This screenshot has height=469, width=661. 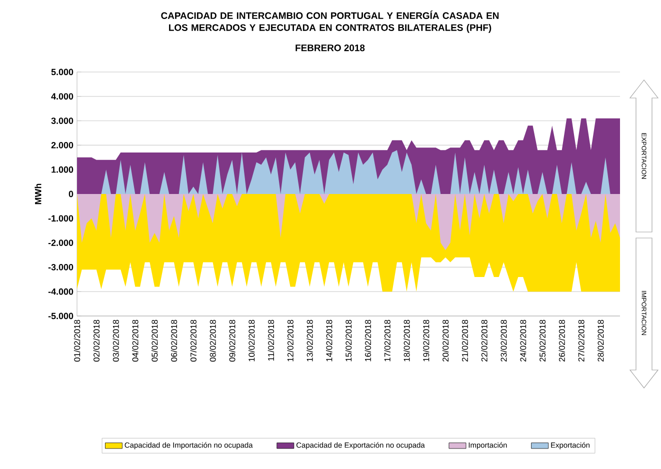 What do you see at coordinates (62, 72) in the screenshot?
I see `y-tick-label: 5.000` at bounding box center [62, 72].